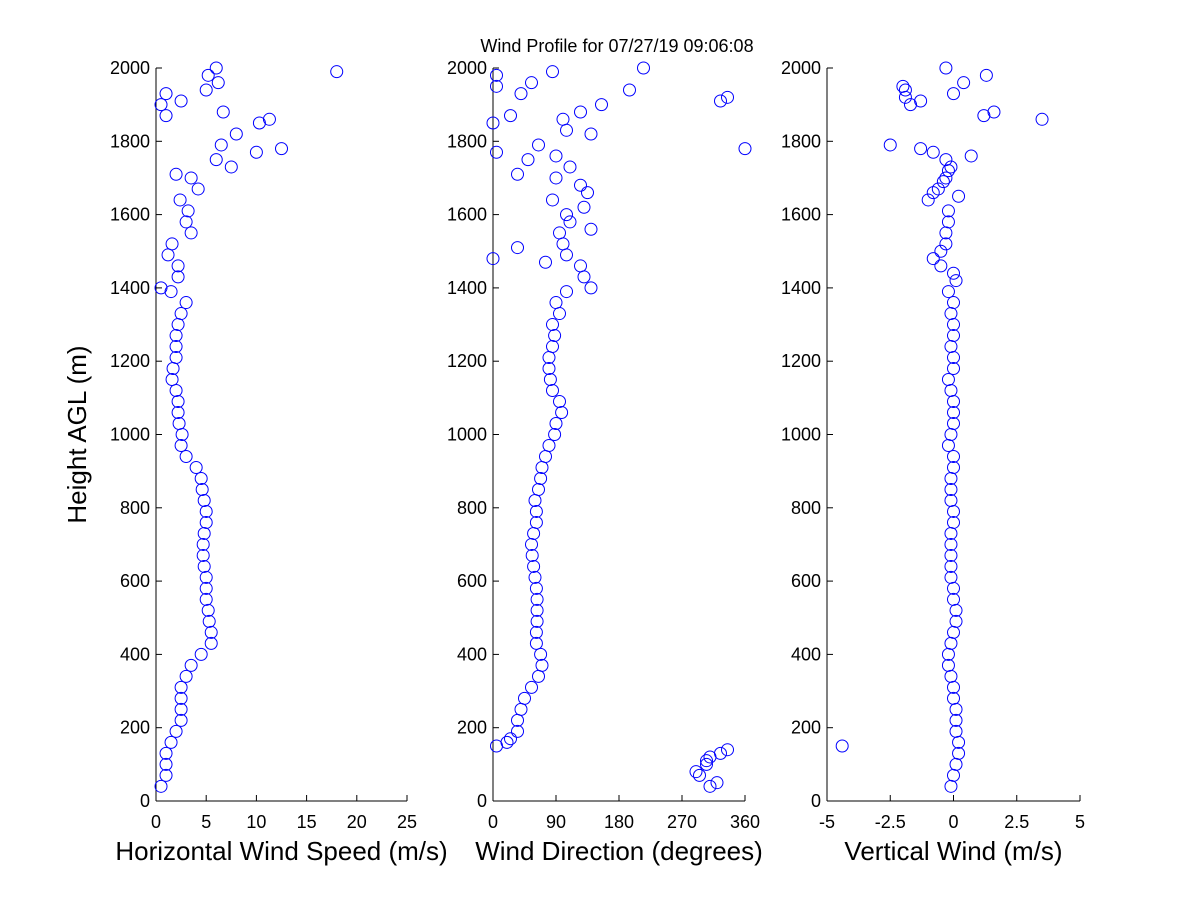  I want to click on y-tick-label: 1400, so click(467, 288).